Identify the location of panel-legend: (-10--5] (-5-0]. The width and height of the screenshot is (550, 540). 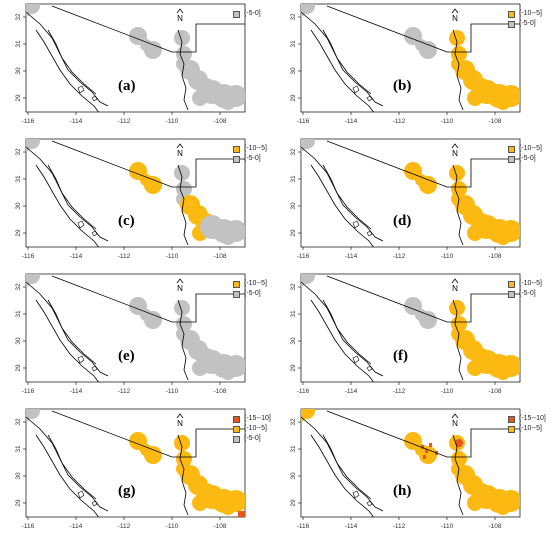
(525, 154).